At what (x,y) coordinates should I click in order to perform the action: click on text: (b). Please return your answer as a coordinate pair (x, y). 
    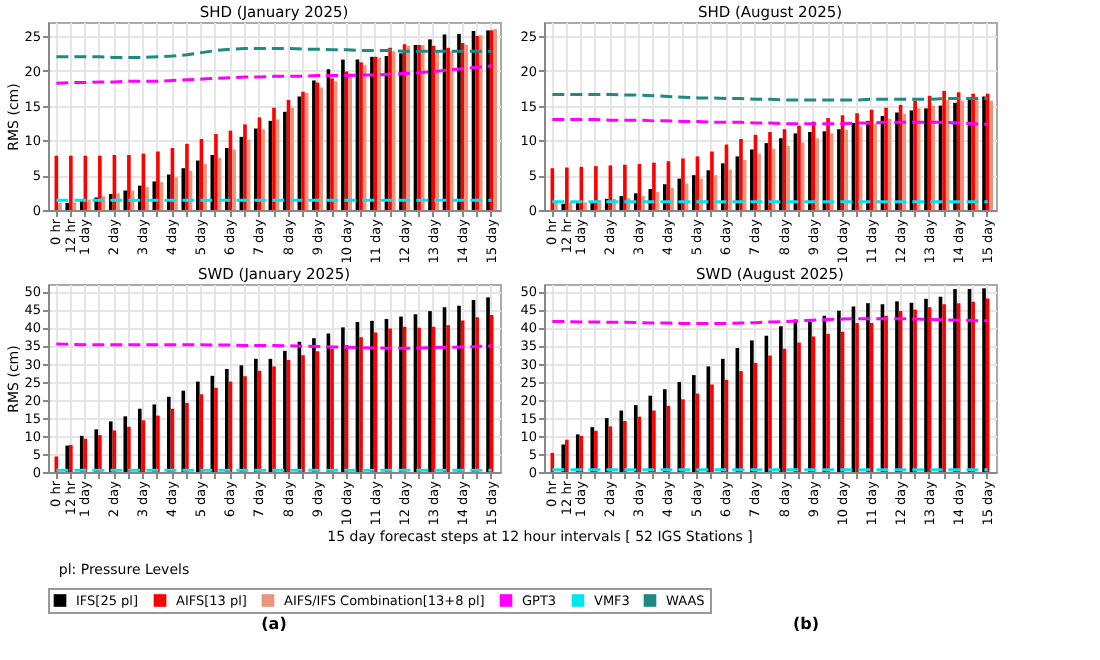
    Looking at the image, I should click on (806, 624).